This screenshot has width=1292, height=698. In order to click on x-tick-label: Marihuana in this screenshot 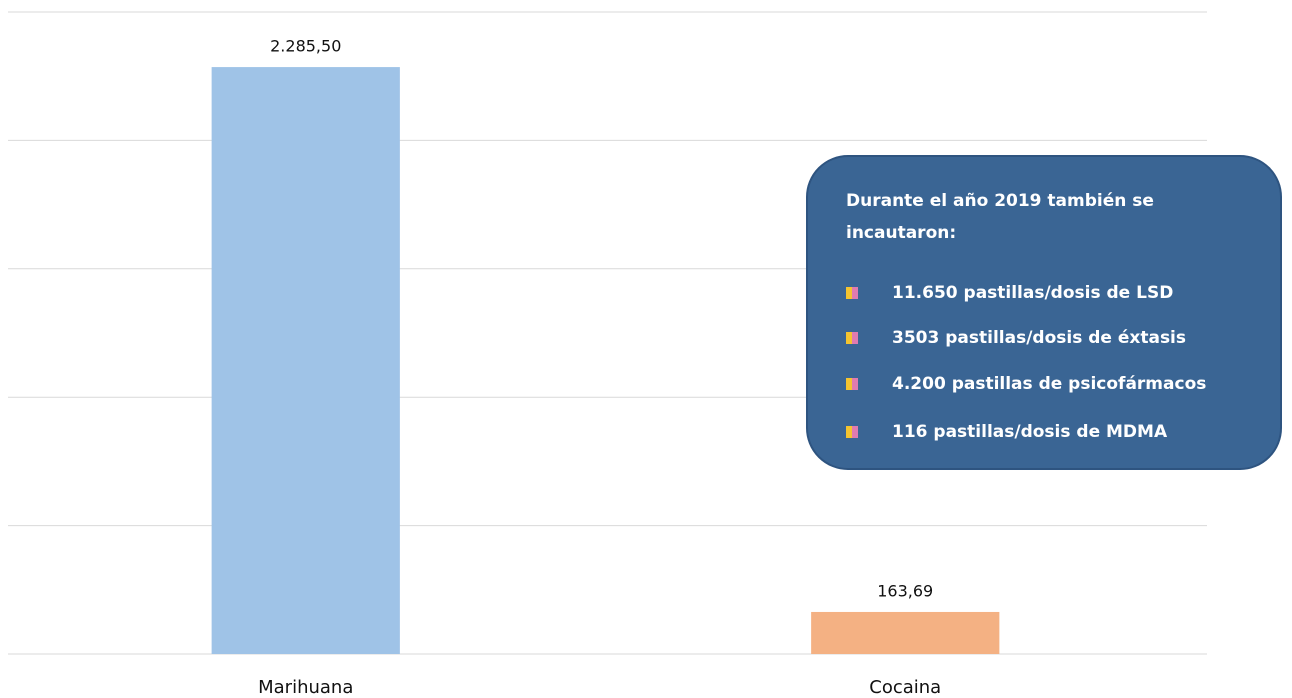, I will do `click(305, 687)`.